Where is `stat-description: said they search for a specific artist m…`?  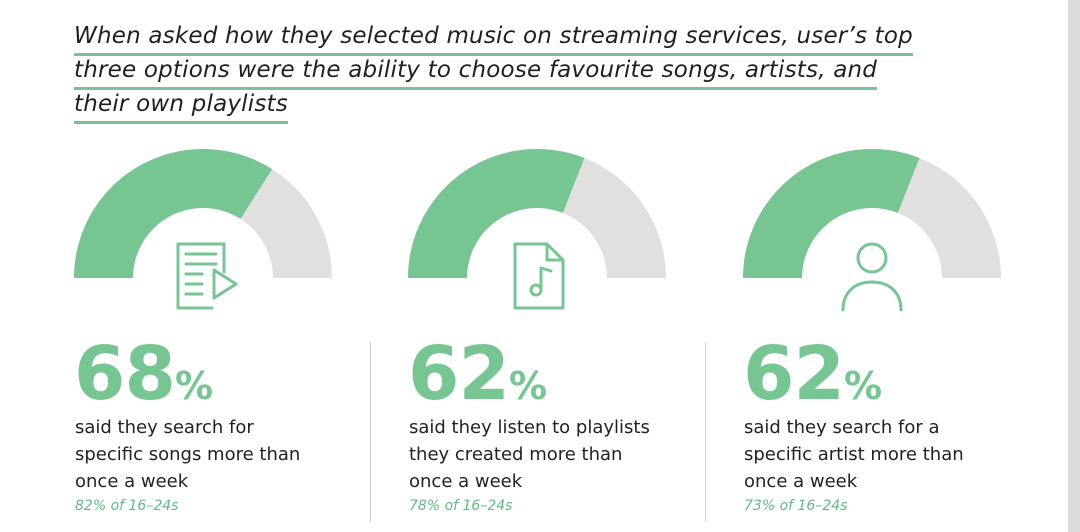
stat-description: said they search for a specific artist m… is located at coordinates (889, 454).